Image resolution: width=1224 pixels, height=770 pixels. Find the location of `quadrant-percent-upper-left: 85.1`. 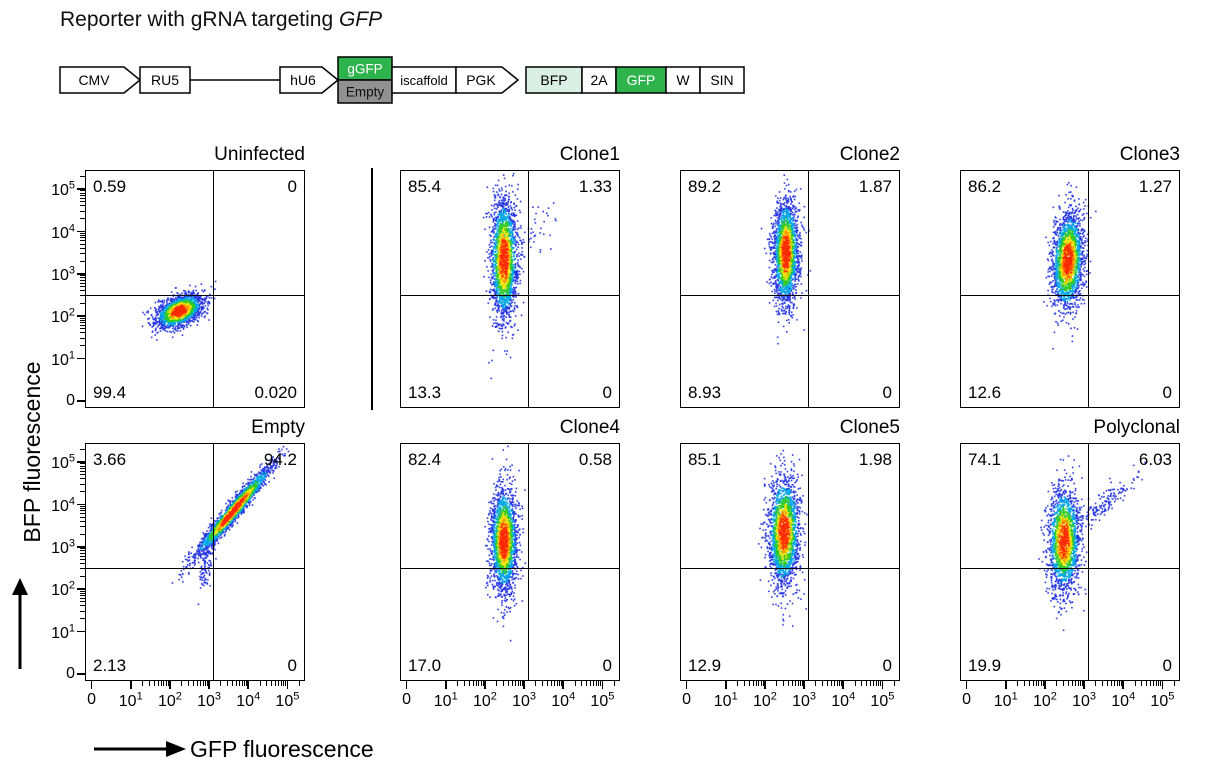

quadrant-percent-upper-left: 85.1 is located at coordinates (705, 459).